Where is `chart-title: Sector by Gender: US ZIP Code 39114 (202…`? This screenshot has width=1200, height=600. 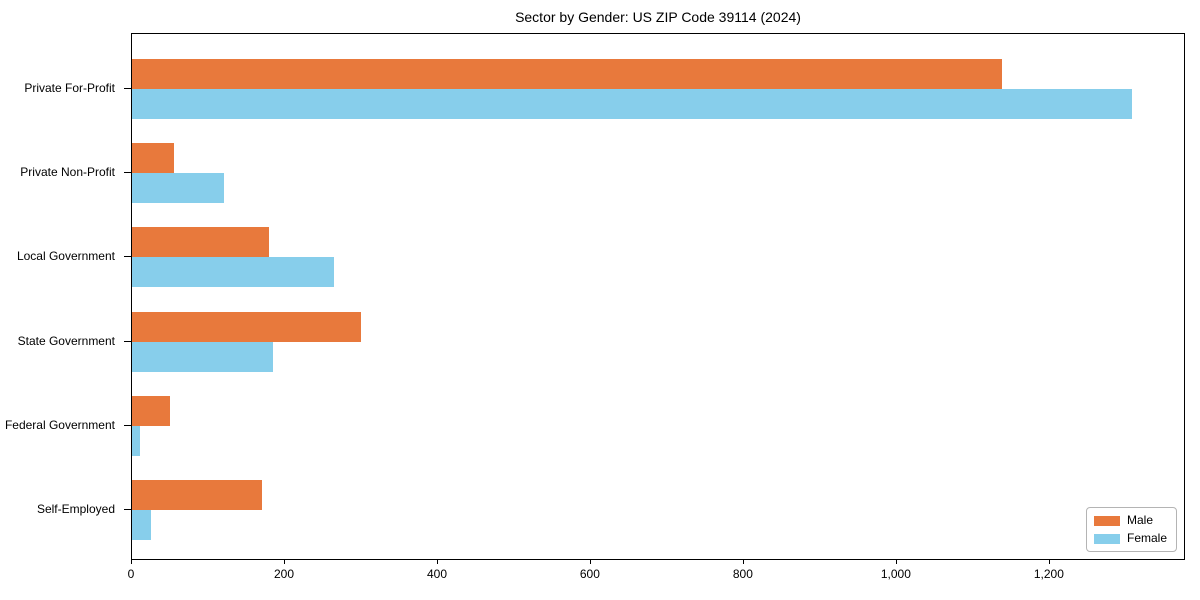 chart-title: Sector by Gender: US ZIP Code 39114 (202… is located at coordinates (658, 17).